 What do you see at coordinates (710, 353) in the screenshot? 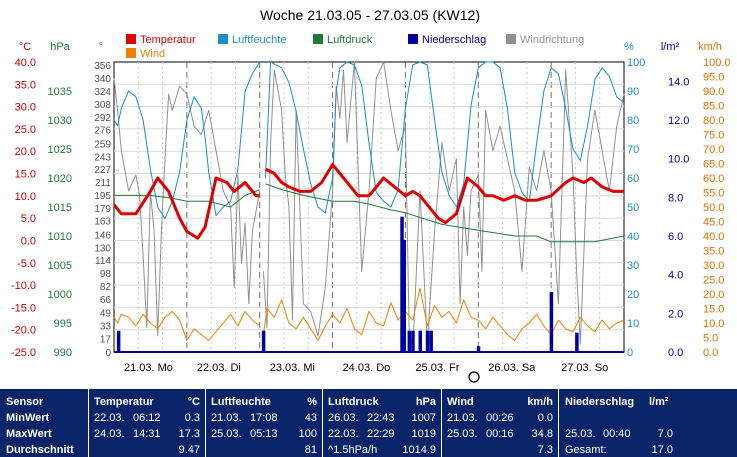
I see `wind-tick-label: 0.0` at bounding box center [710, 353].